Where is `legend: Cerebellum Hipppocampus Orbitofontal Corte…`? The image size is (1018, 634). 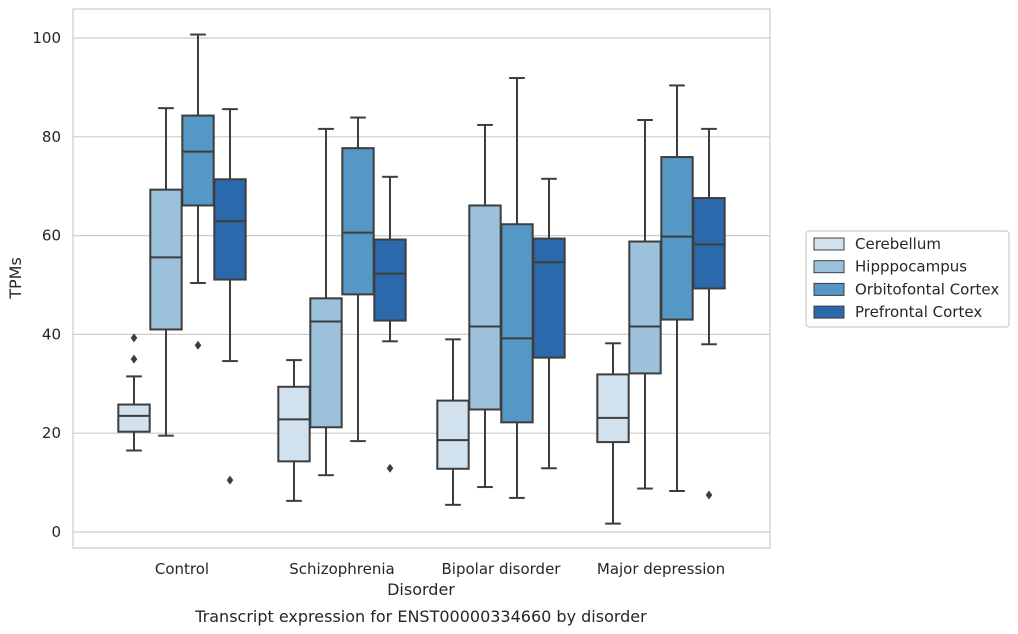
legend: Cerebellum Hipppocampus Orbitofontal Corte… is located at coordinates (907, 279).